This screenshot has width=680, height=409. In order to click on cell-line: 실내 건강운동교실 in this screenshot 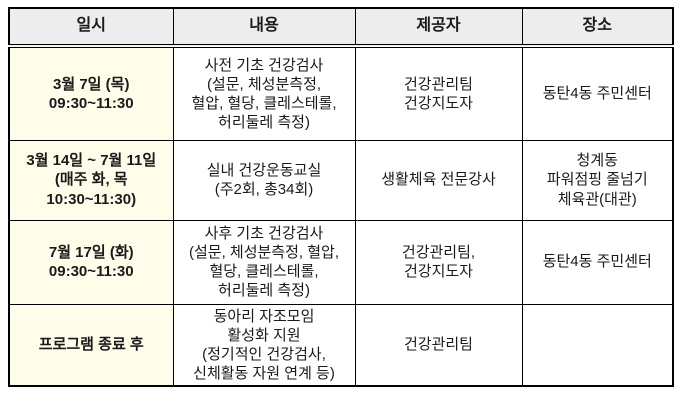, I will do `click(264, 170)`.